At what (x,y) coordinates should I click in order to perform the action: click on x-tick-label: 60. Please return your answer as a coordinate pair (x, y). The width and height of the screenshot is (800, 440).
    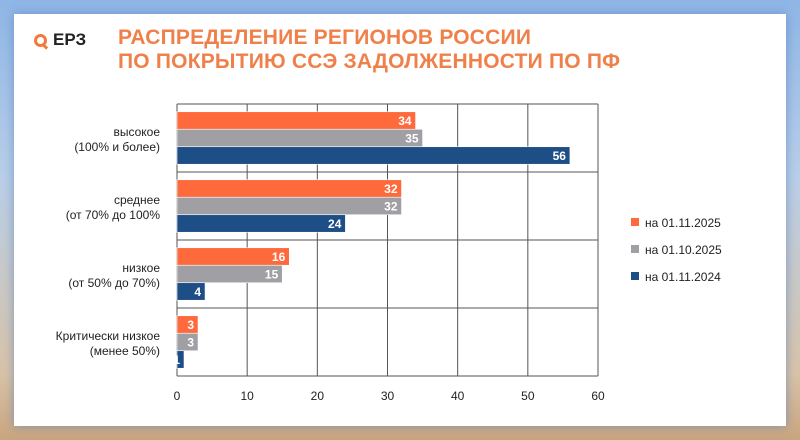
    Looking at the image, I should click on (598, 396).